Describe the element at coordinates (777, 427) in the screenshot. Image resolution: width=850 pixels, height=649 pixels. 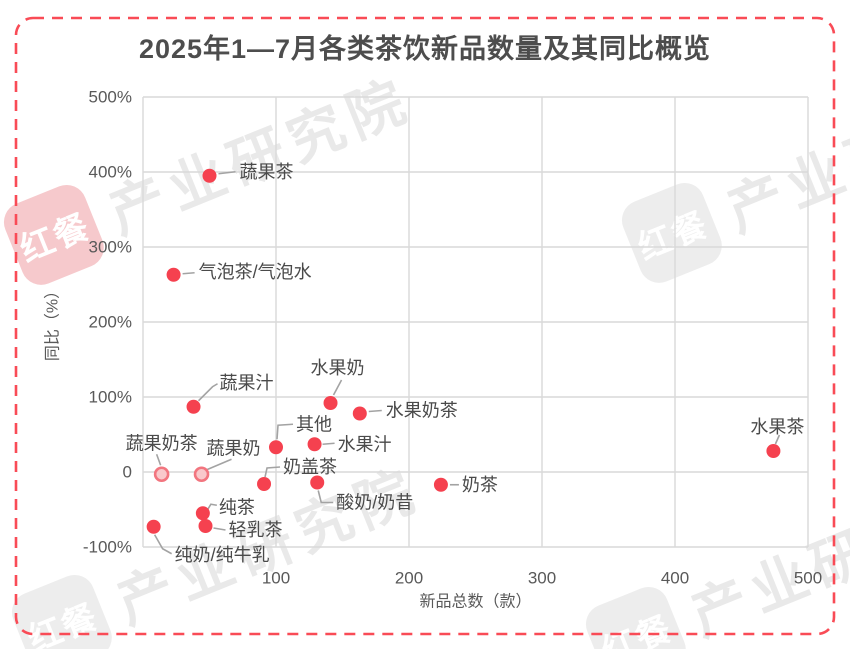
I see `data-point-label: 水果茶` at that location.